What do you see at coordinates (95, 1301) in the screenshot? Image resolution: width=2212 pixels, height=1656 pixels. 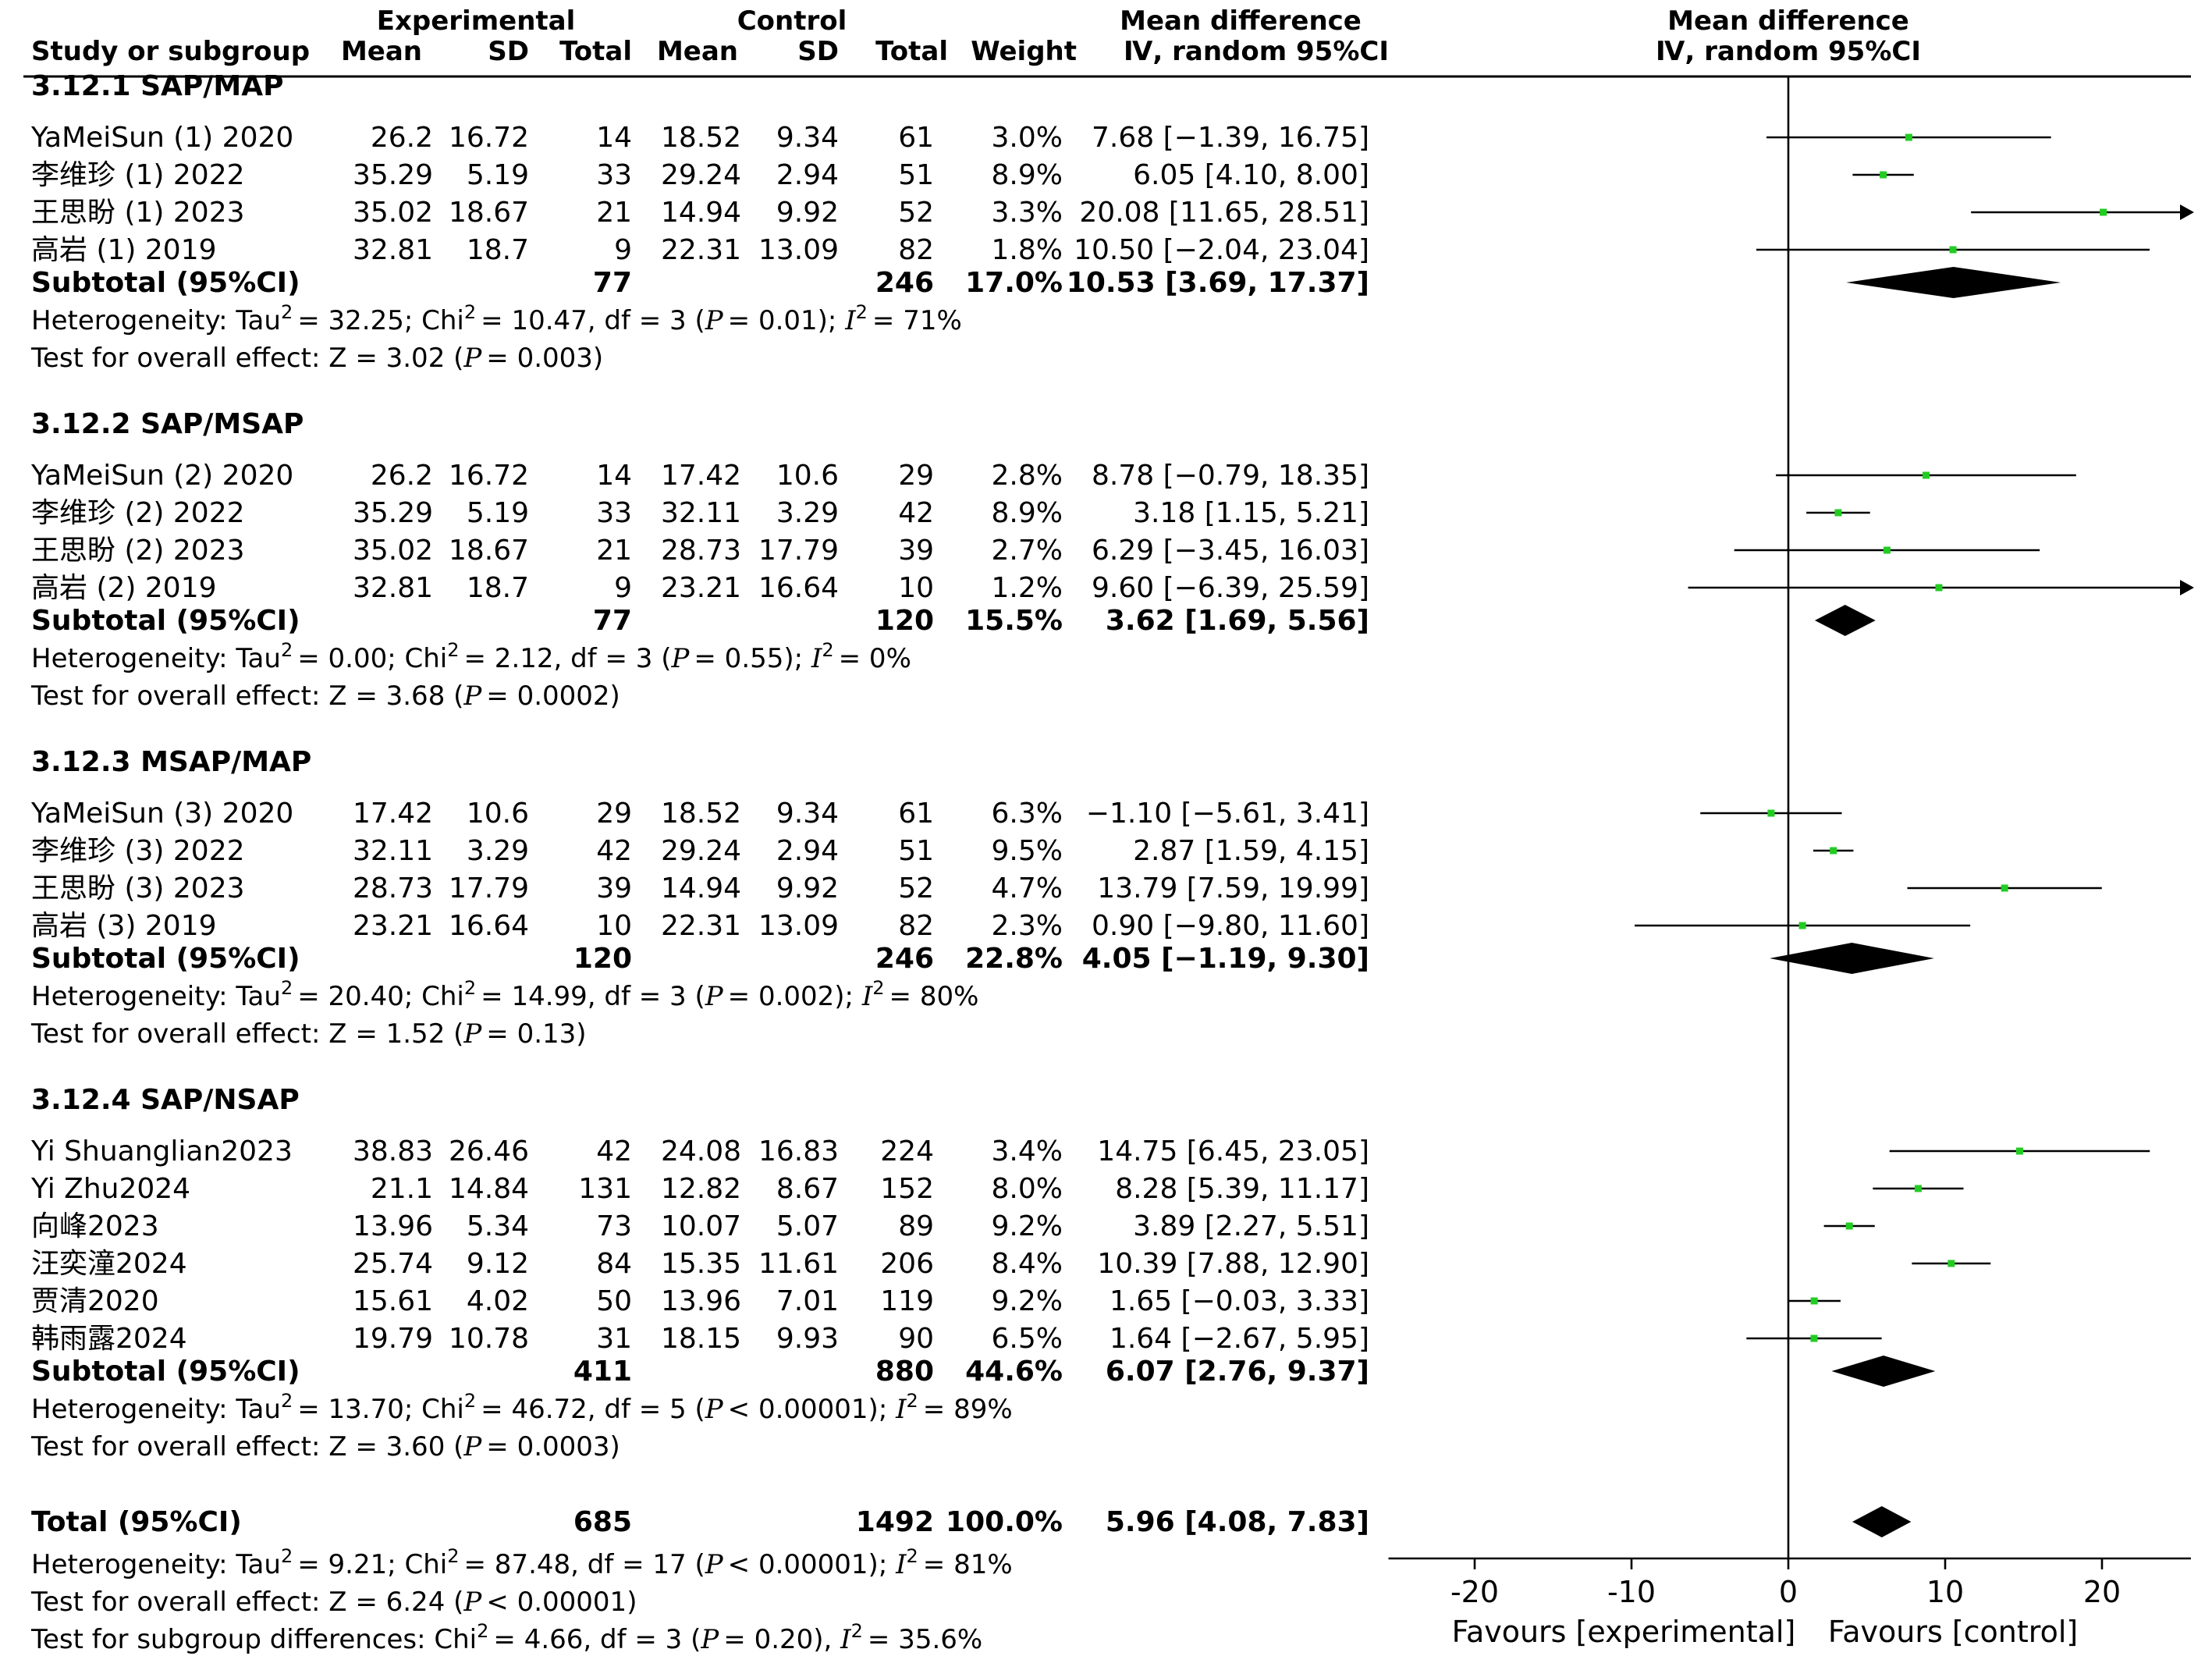 I see `study-name: 贾清2020` at bounding box center [95, 1301].